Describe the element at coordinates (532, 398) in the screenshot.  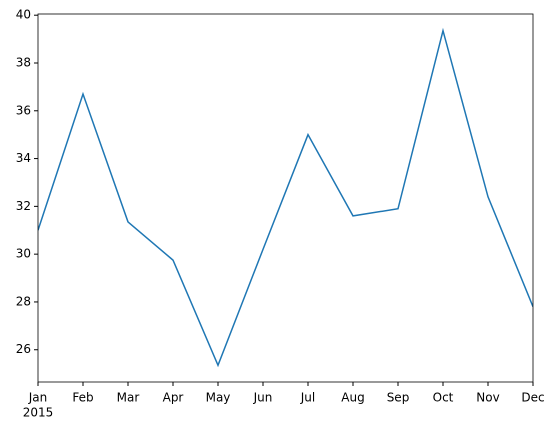
I see `x-tick-label: Dec` at that location.